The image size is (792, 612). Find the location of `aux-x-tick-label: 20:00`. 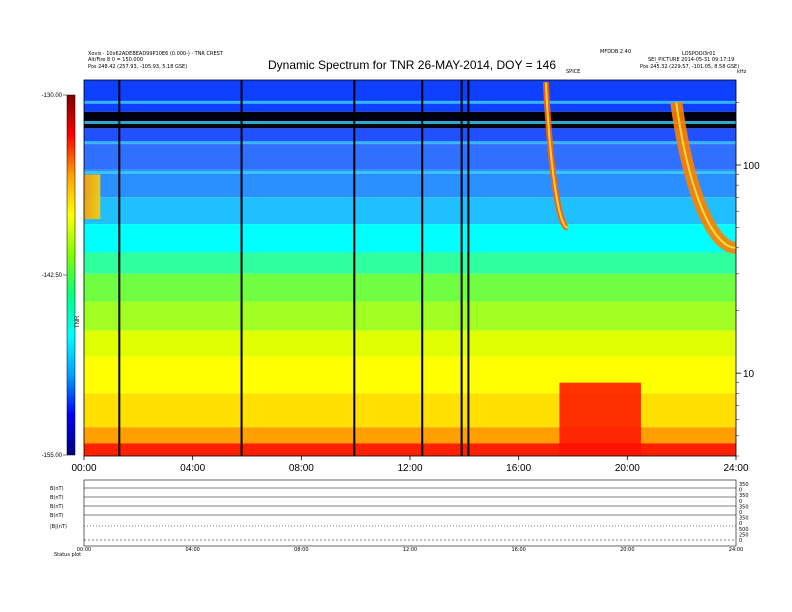

aux-x-tick-label: 20:00 is located at coordinates (627, 550).